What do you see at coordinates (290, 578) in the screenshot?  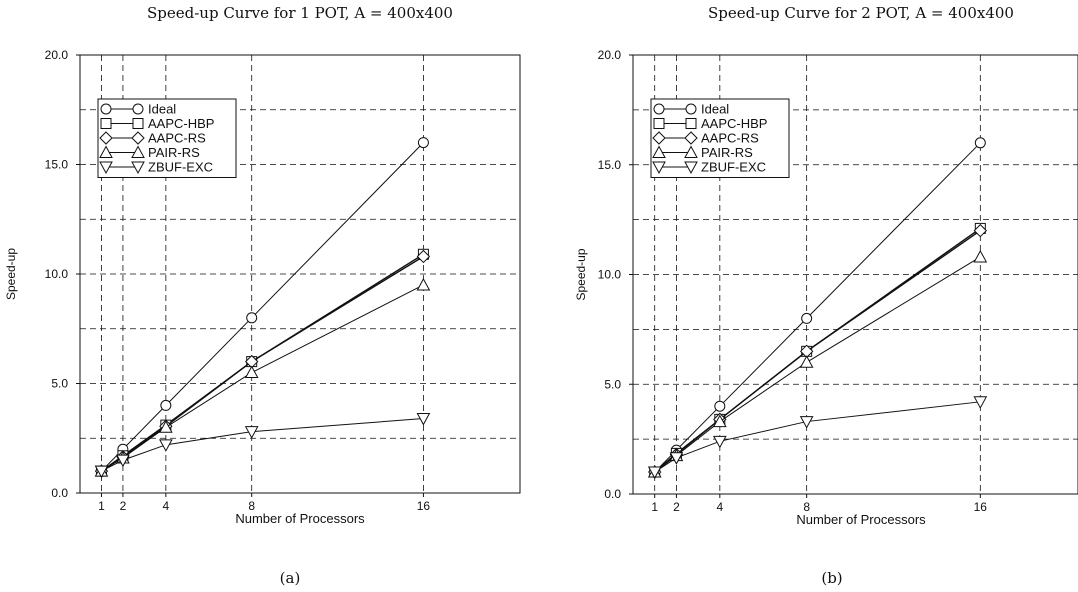 I see `figure-caption: (a)` at bounding box center [290, 578].